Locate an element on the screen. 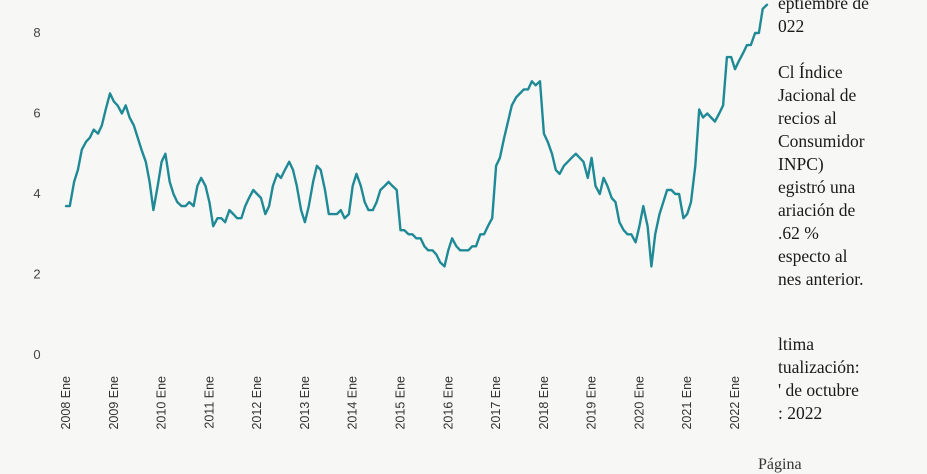 The image size is (927, 474). side-paragraph-date: eptiembre de 022 is located at coordinates (838, 19).